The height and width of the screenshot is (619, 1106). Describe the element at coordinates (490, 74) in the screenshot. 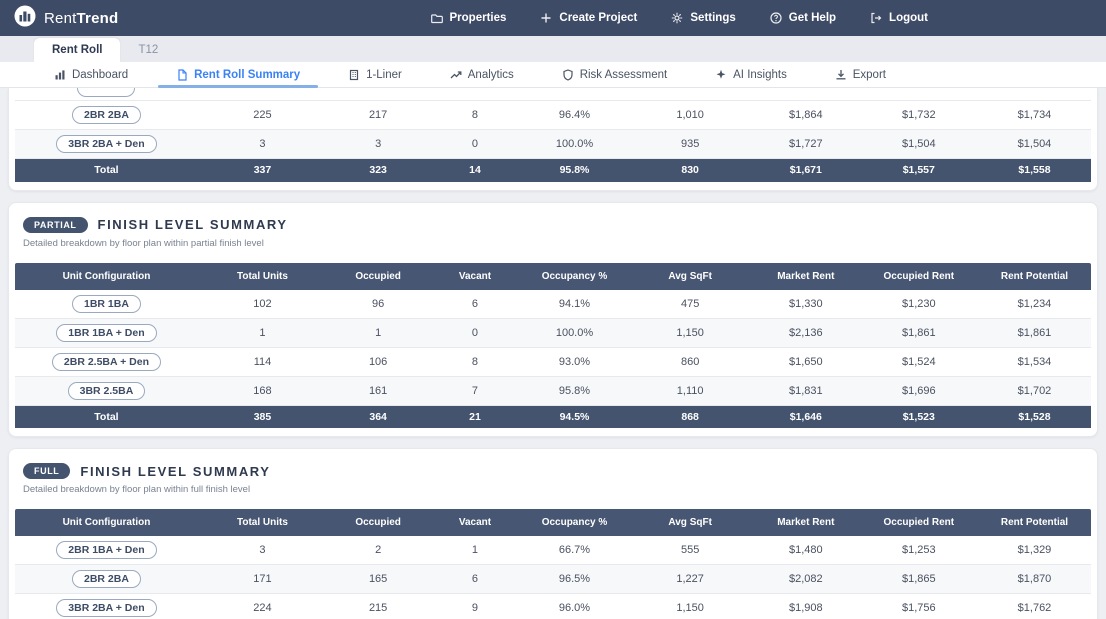

I see `subnav-item-label: Analytics` at that location.